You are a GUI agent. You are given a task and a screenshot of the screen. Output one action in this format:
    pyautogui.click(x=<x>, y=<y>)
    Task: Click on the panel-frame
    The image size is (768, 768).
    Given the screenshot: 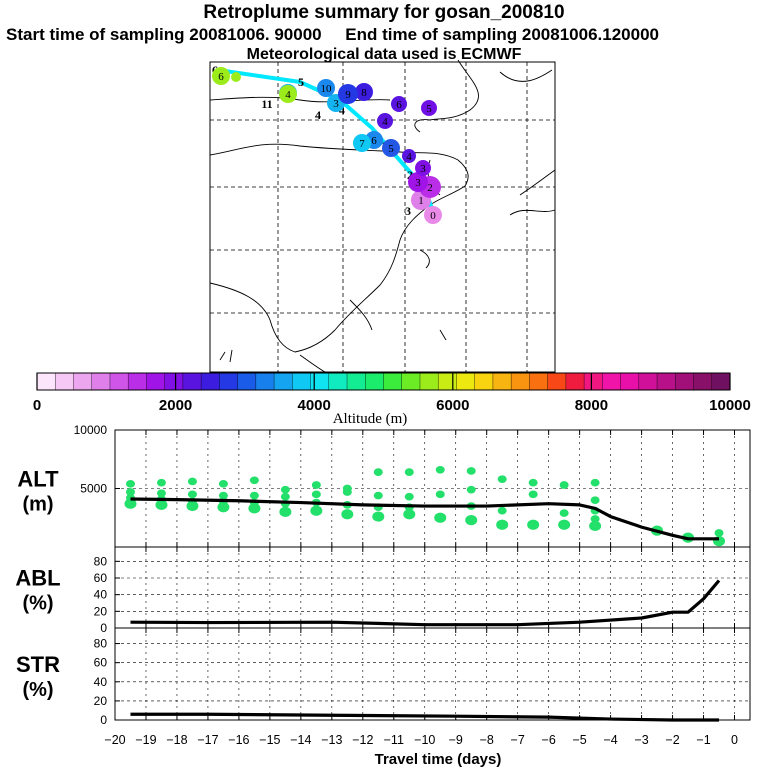 What is the action you would take?
    pyautogui.click(x=432, y=674)
    